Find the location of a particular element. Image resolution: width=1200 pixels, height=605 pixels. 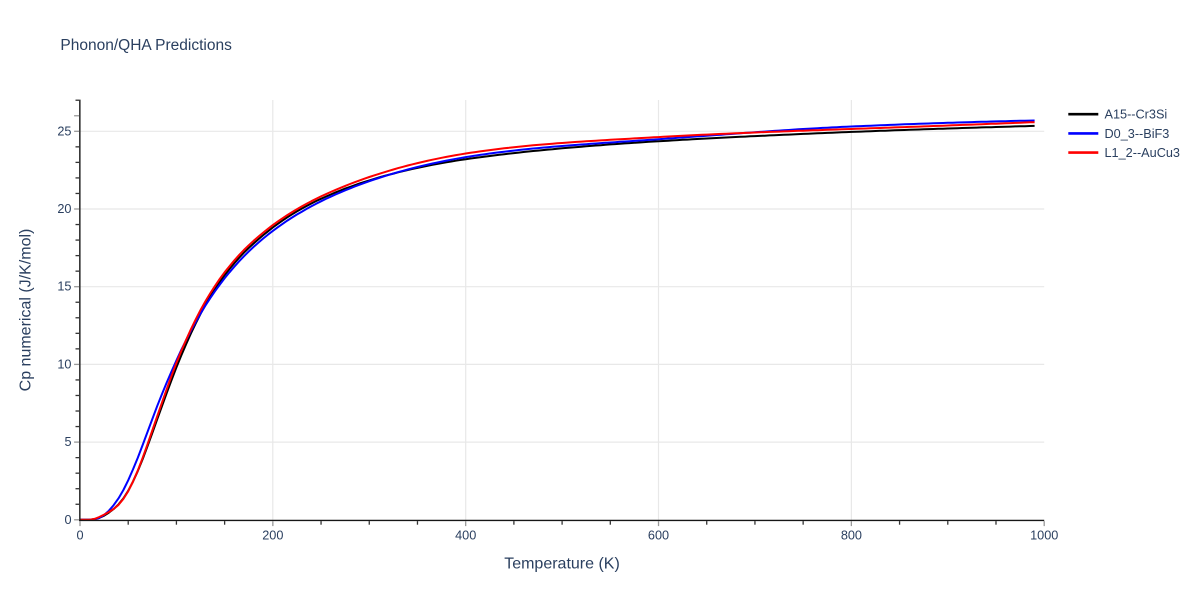

svg-text: 200 is located at coordinates (272, 536).